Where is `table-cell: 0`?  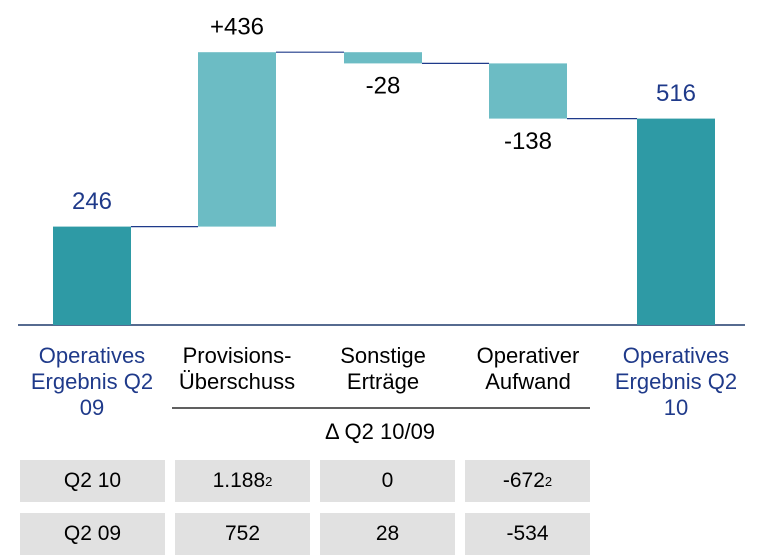
table-cell: 0 is located at coordinates (387, 481).